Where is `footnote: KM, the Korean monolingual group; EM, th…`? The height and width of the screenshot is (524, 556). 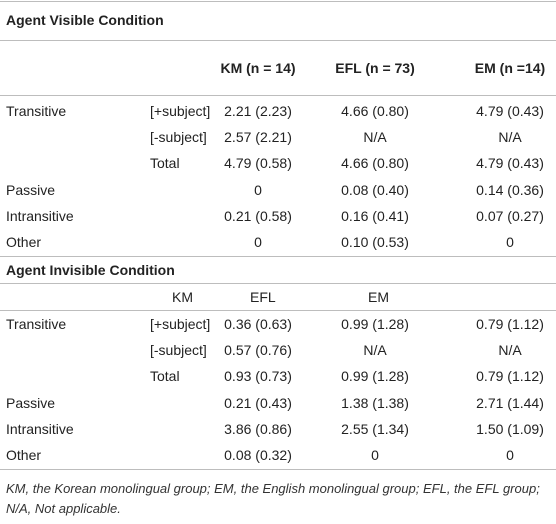 footnote: KM, the Korean monolingual group; EM, th… is located at coordinates (273, 498).